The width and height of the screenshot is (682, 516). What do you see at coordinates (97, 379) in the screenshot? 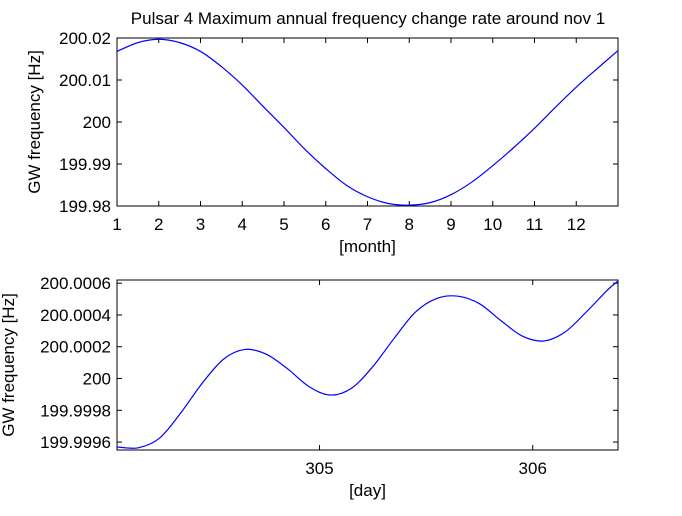
I see `bottom-y-tick-label: 200` at bounding box center [97, 379].